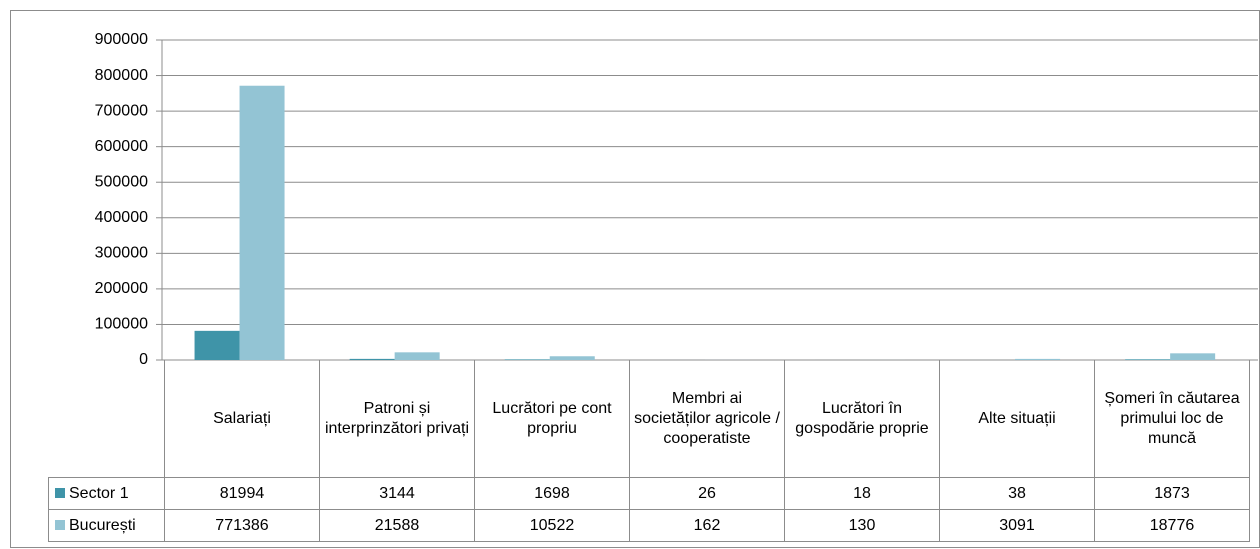 The width and height of the screenshot is (1260, 549). I want to click on y-tick-label: 300000, so click(121, 253).